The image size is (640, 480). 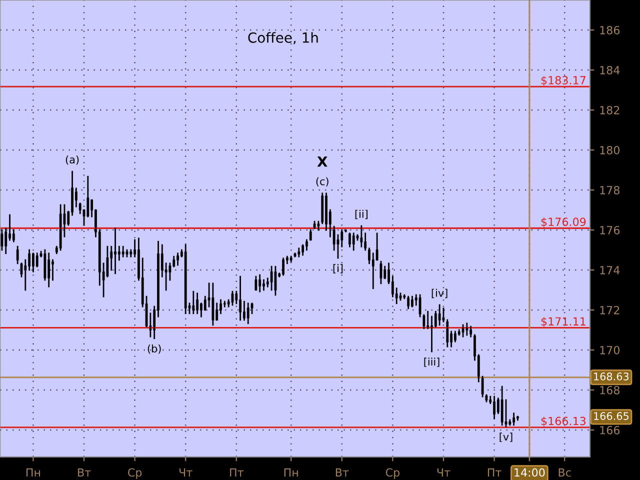 What do you see at coordinates (563, 81) in the screenshot?
I see `ref-line-label: $183.17` at bounding box center [563, 81].